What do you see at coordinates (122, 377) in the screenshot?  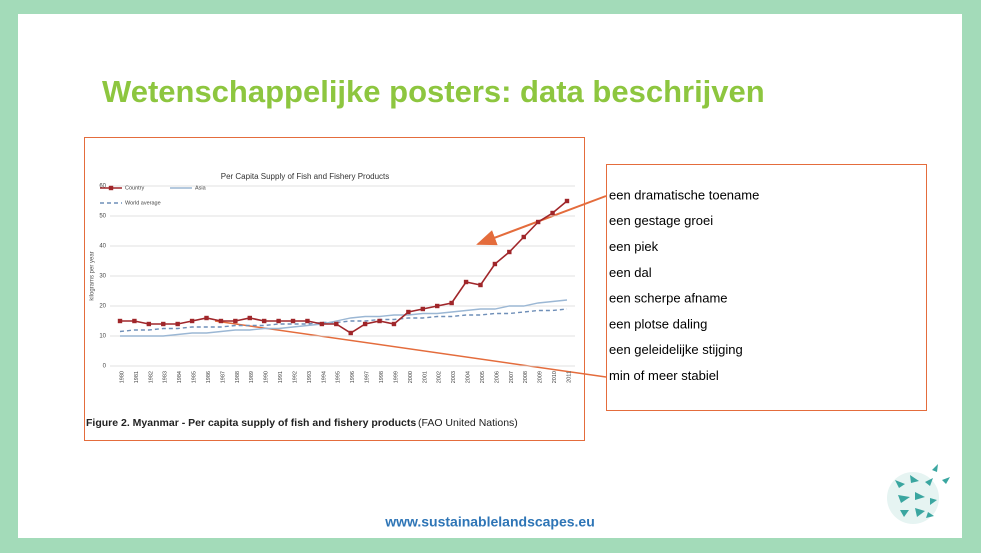 I see `x-tick-label: 1980` at bounding box center [122, 377].